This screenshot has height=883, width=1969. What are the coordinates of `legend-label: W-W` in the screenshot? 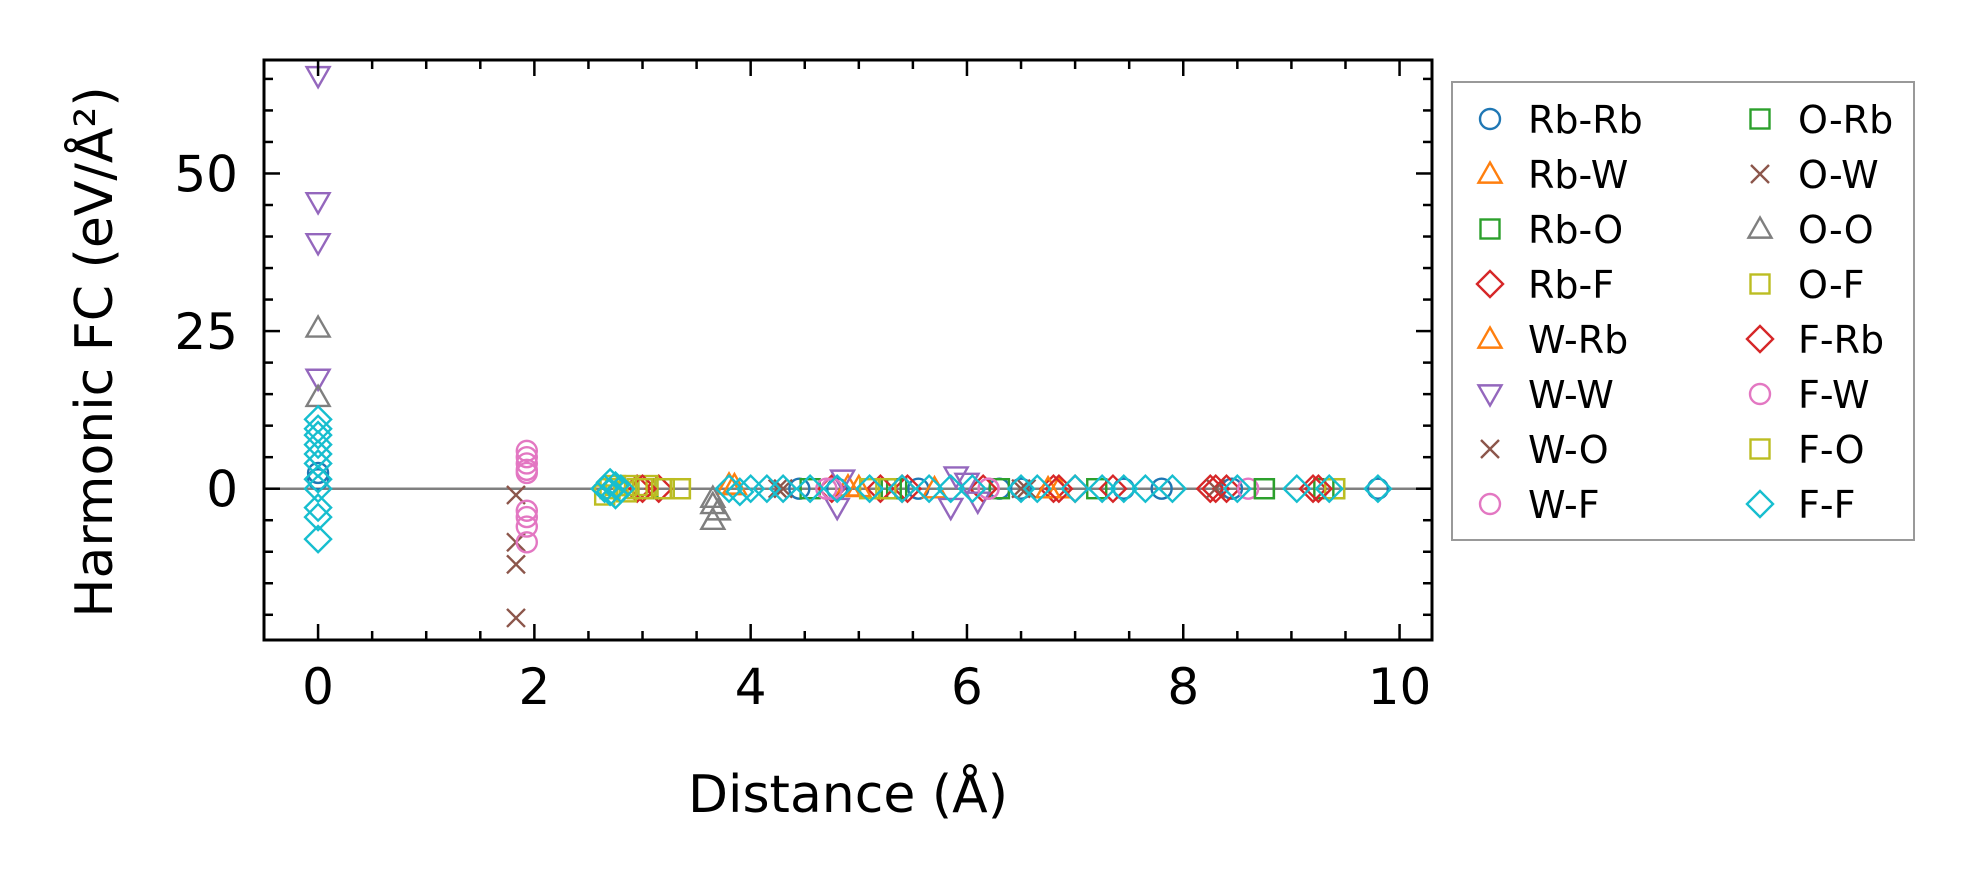 It's located at (1571, 395).